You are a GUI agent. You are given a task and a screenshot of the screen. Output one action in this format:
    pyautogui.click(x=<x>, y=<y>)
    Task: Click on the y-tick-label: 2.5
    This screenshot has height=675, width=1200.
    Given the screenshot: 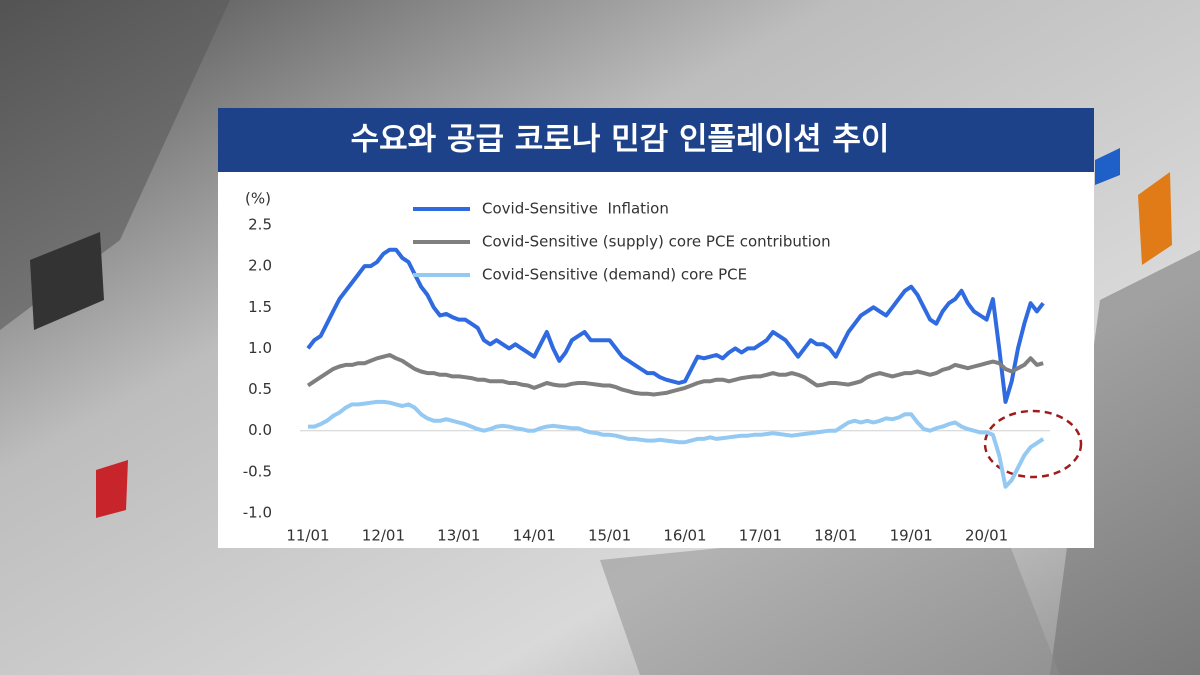 What is the action you would take?
    pyautogui.click(x=260, y=225)
    